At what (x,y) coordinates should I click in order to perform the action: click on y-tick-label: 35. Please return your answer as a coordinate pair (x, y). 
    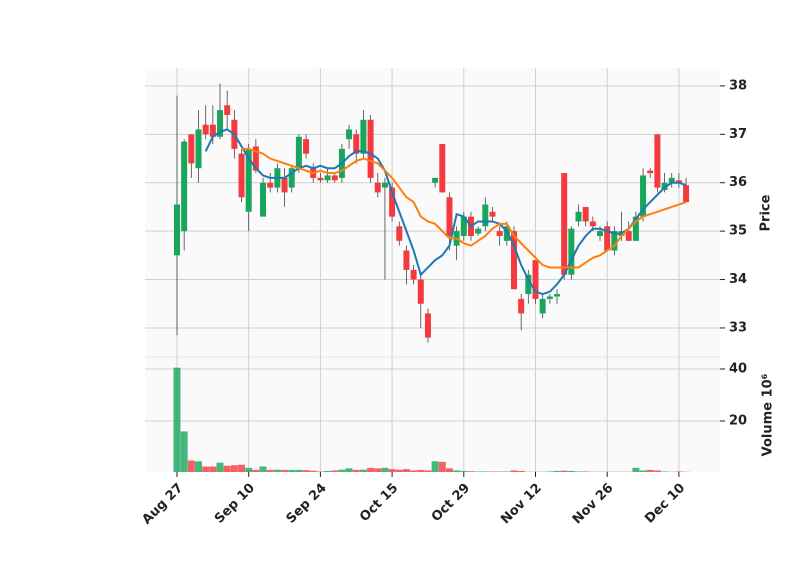
    Looking at the image, I should click on (738, 231).